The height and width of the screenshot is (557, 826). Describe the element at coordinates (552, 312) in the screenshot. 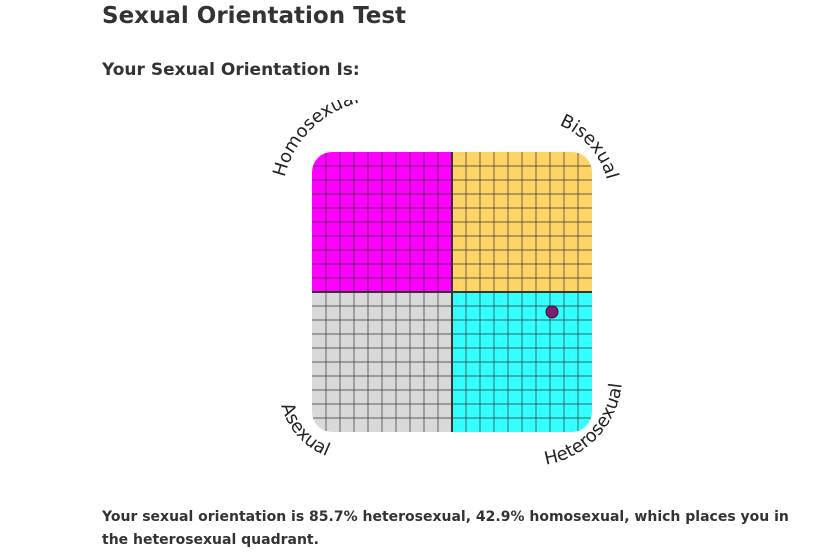

I see `result-point` at that location.